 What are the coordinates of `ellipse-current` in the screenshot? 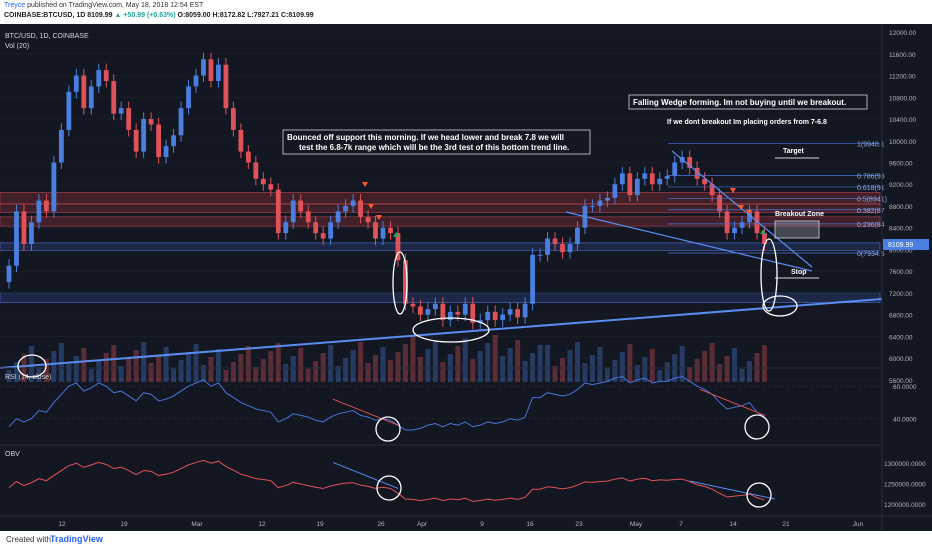 It's located at (769, 275).